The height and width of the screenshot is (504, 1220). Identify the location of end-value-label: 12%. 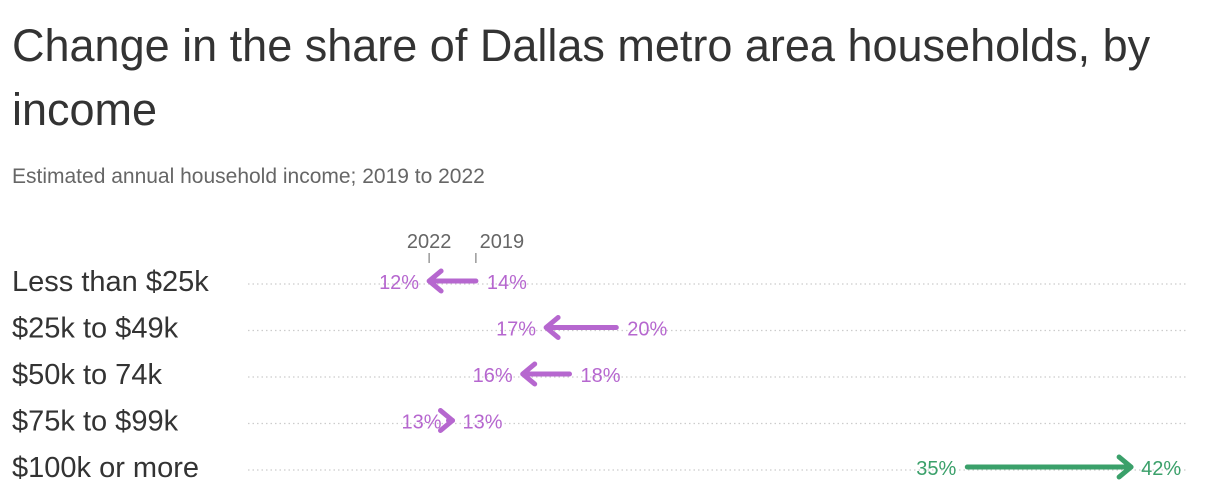
(399, 283).